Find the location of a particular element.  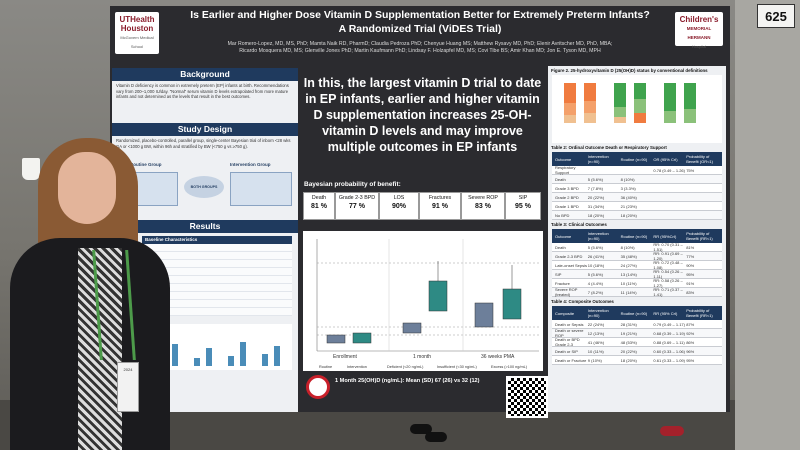

table-header-cell: Probability of Benefit (OR<1) is located at coordinates (699, 159).